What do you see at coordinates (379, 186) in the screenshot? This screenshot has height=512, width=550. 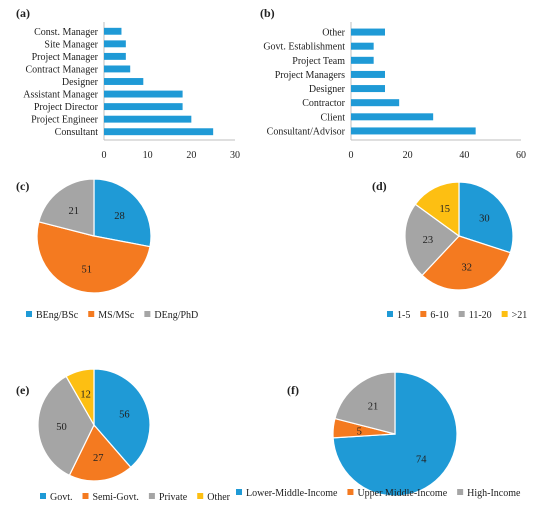 I see `panel-label: (d)` at bounding box center [379, 186].